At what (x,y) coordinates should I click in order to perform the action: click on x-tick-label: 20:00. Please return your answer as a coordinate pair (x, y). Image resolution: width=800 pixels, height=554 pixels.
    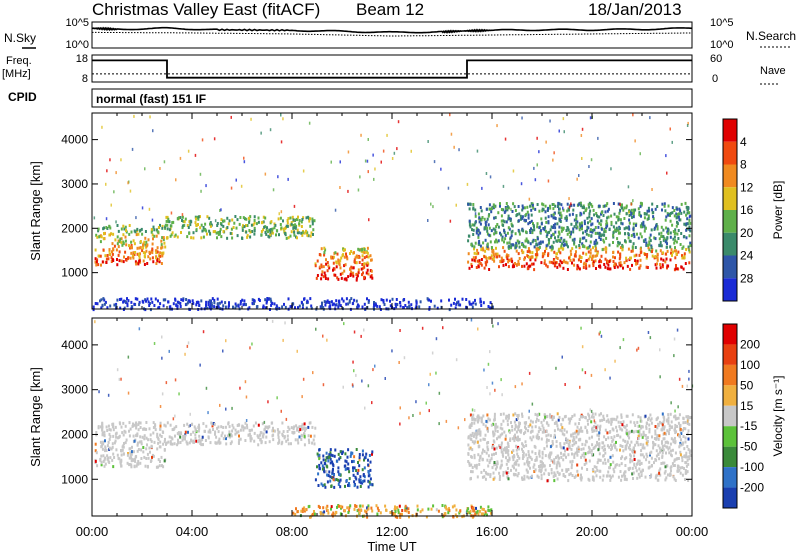
    Looking at the image, I should click on (592, 531).